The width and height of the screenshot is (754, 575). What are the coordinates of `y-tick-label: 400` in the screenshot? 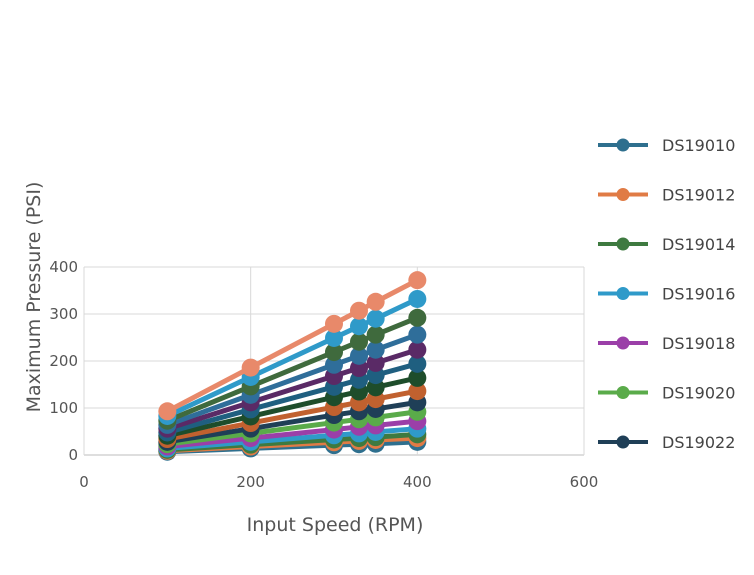 It's located at (63, 267).